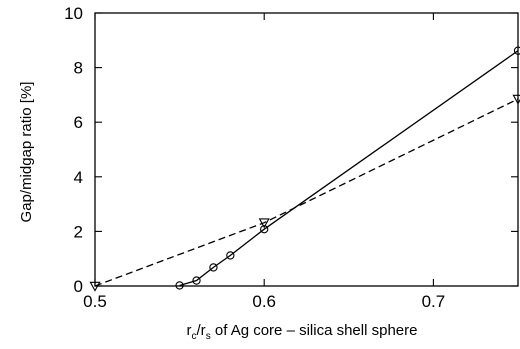  Describe the element at coordinates (78, 68) in the screenshot. I see `y-tick-label: 8` at that location.